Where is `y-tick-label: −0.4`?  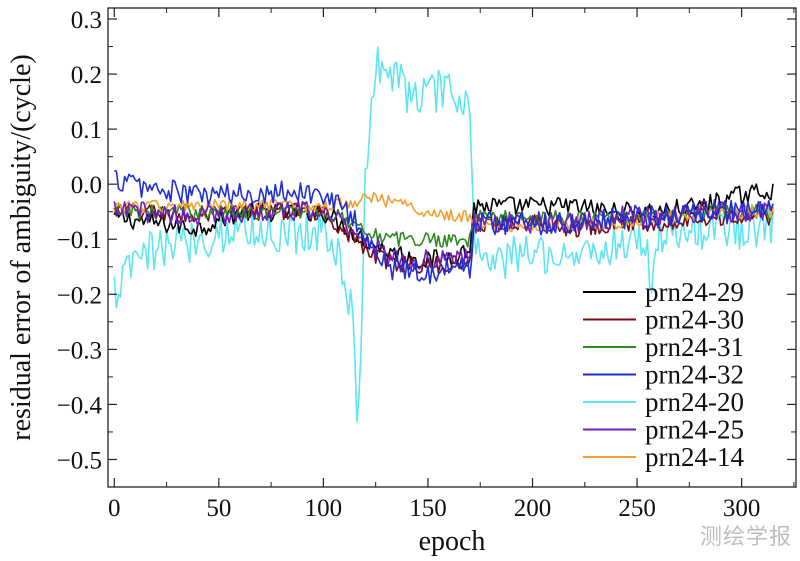 y-tick-label: −0.4 is located at coordinates (80, 405).